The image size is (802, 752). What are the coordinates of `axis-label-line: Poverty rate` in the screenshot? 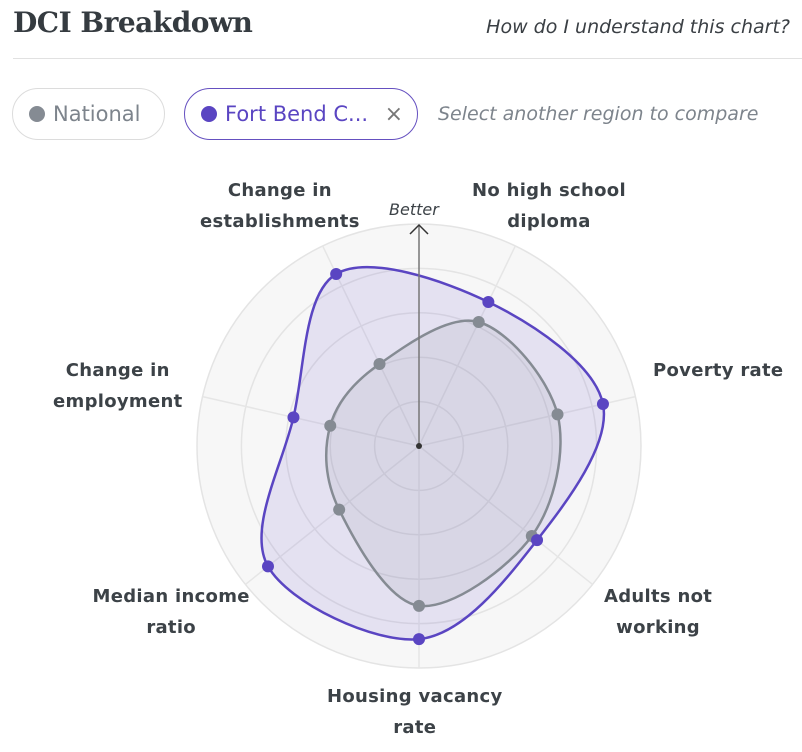 It's located at (718, 370).